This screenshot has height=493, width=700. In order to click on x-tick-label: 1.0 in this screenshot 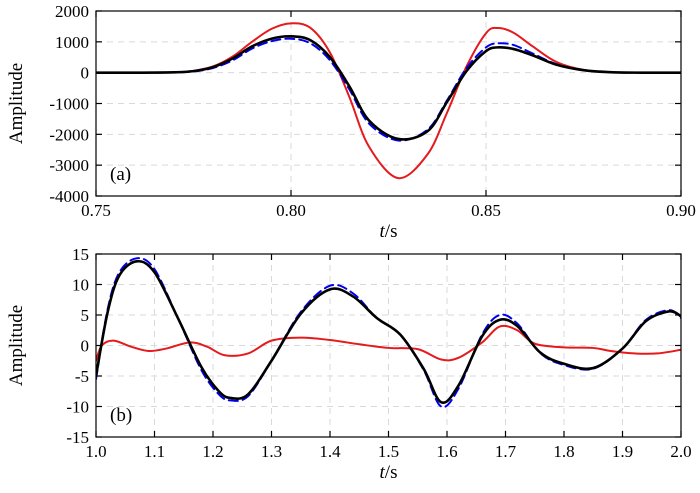, I will do `click(95, 451)`.